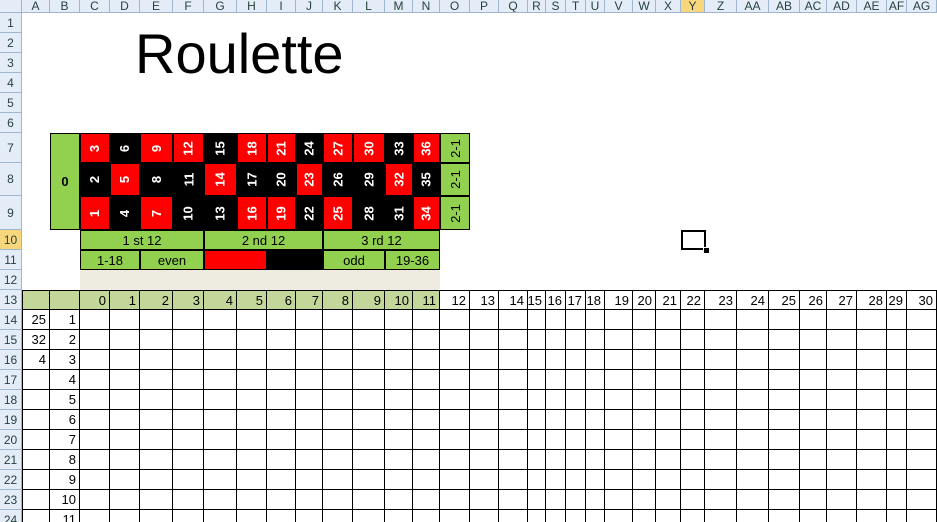 This screenshot has height=522, width=937. I want to click on number-cell: 22, so click(309, 213).